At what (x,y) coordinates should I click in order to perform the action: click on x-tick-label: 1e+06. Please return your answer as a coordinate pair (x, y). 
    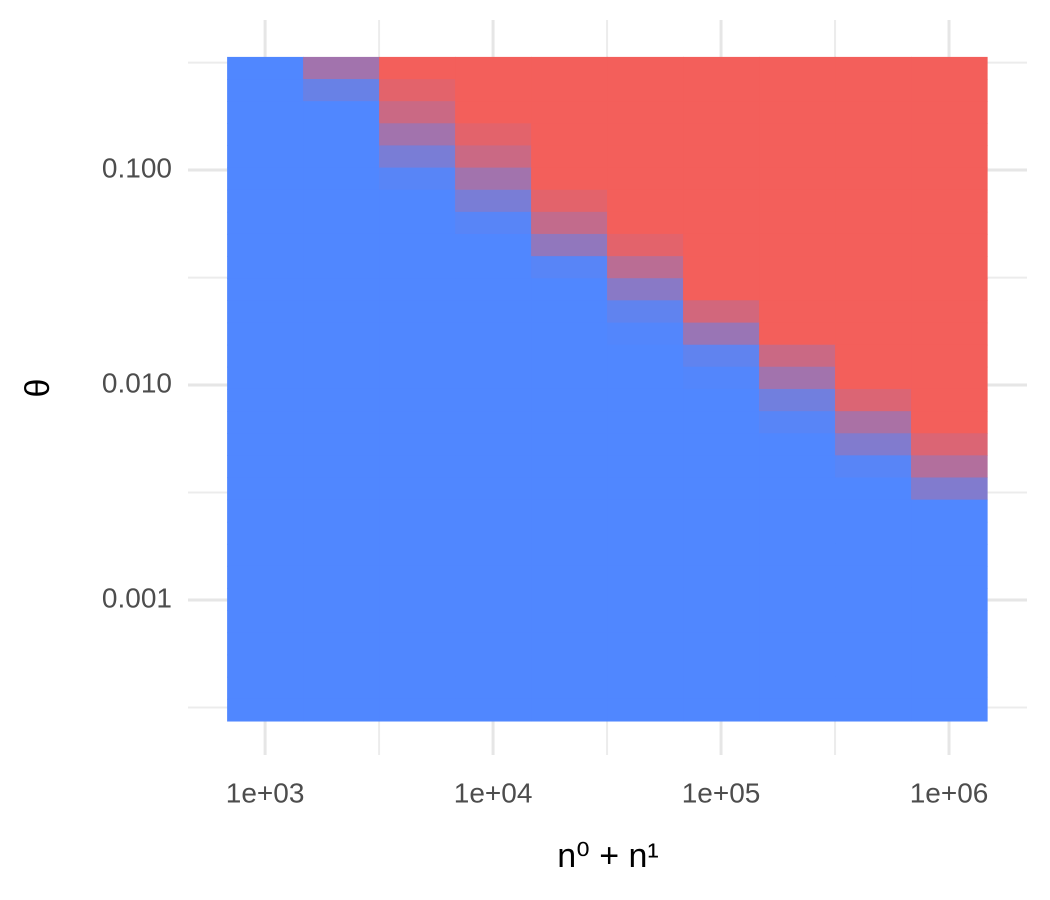
    Looking at the image, I should click on (949, 792).